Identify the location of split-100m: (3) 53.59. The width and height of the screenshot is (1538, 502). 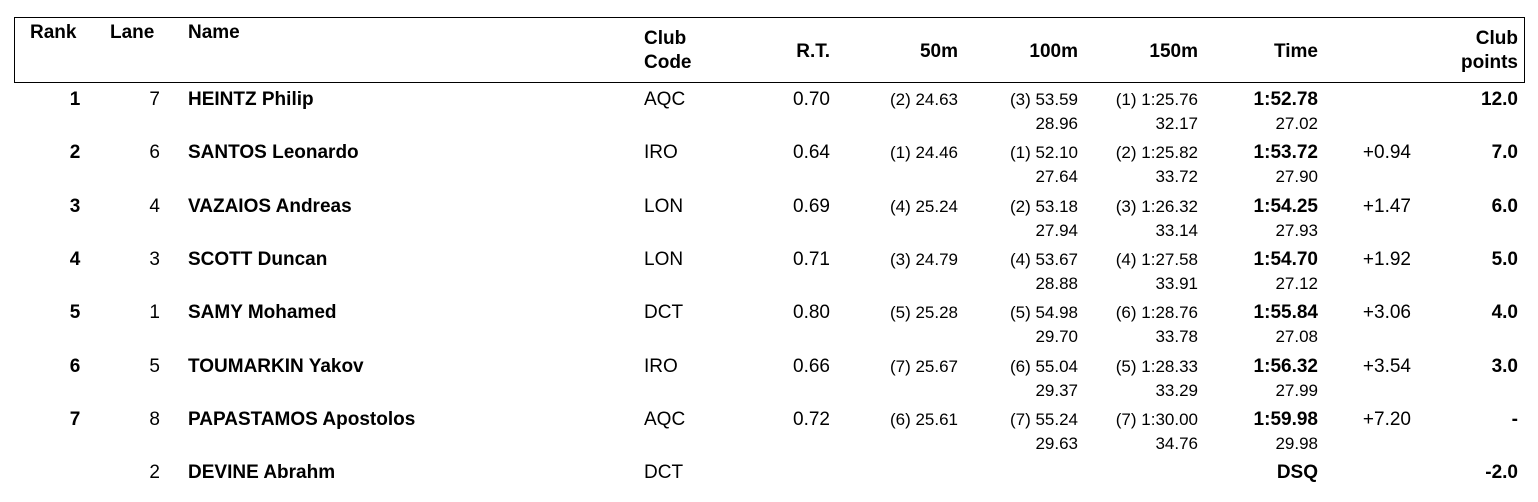
(1043, 99).